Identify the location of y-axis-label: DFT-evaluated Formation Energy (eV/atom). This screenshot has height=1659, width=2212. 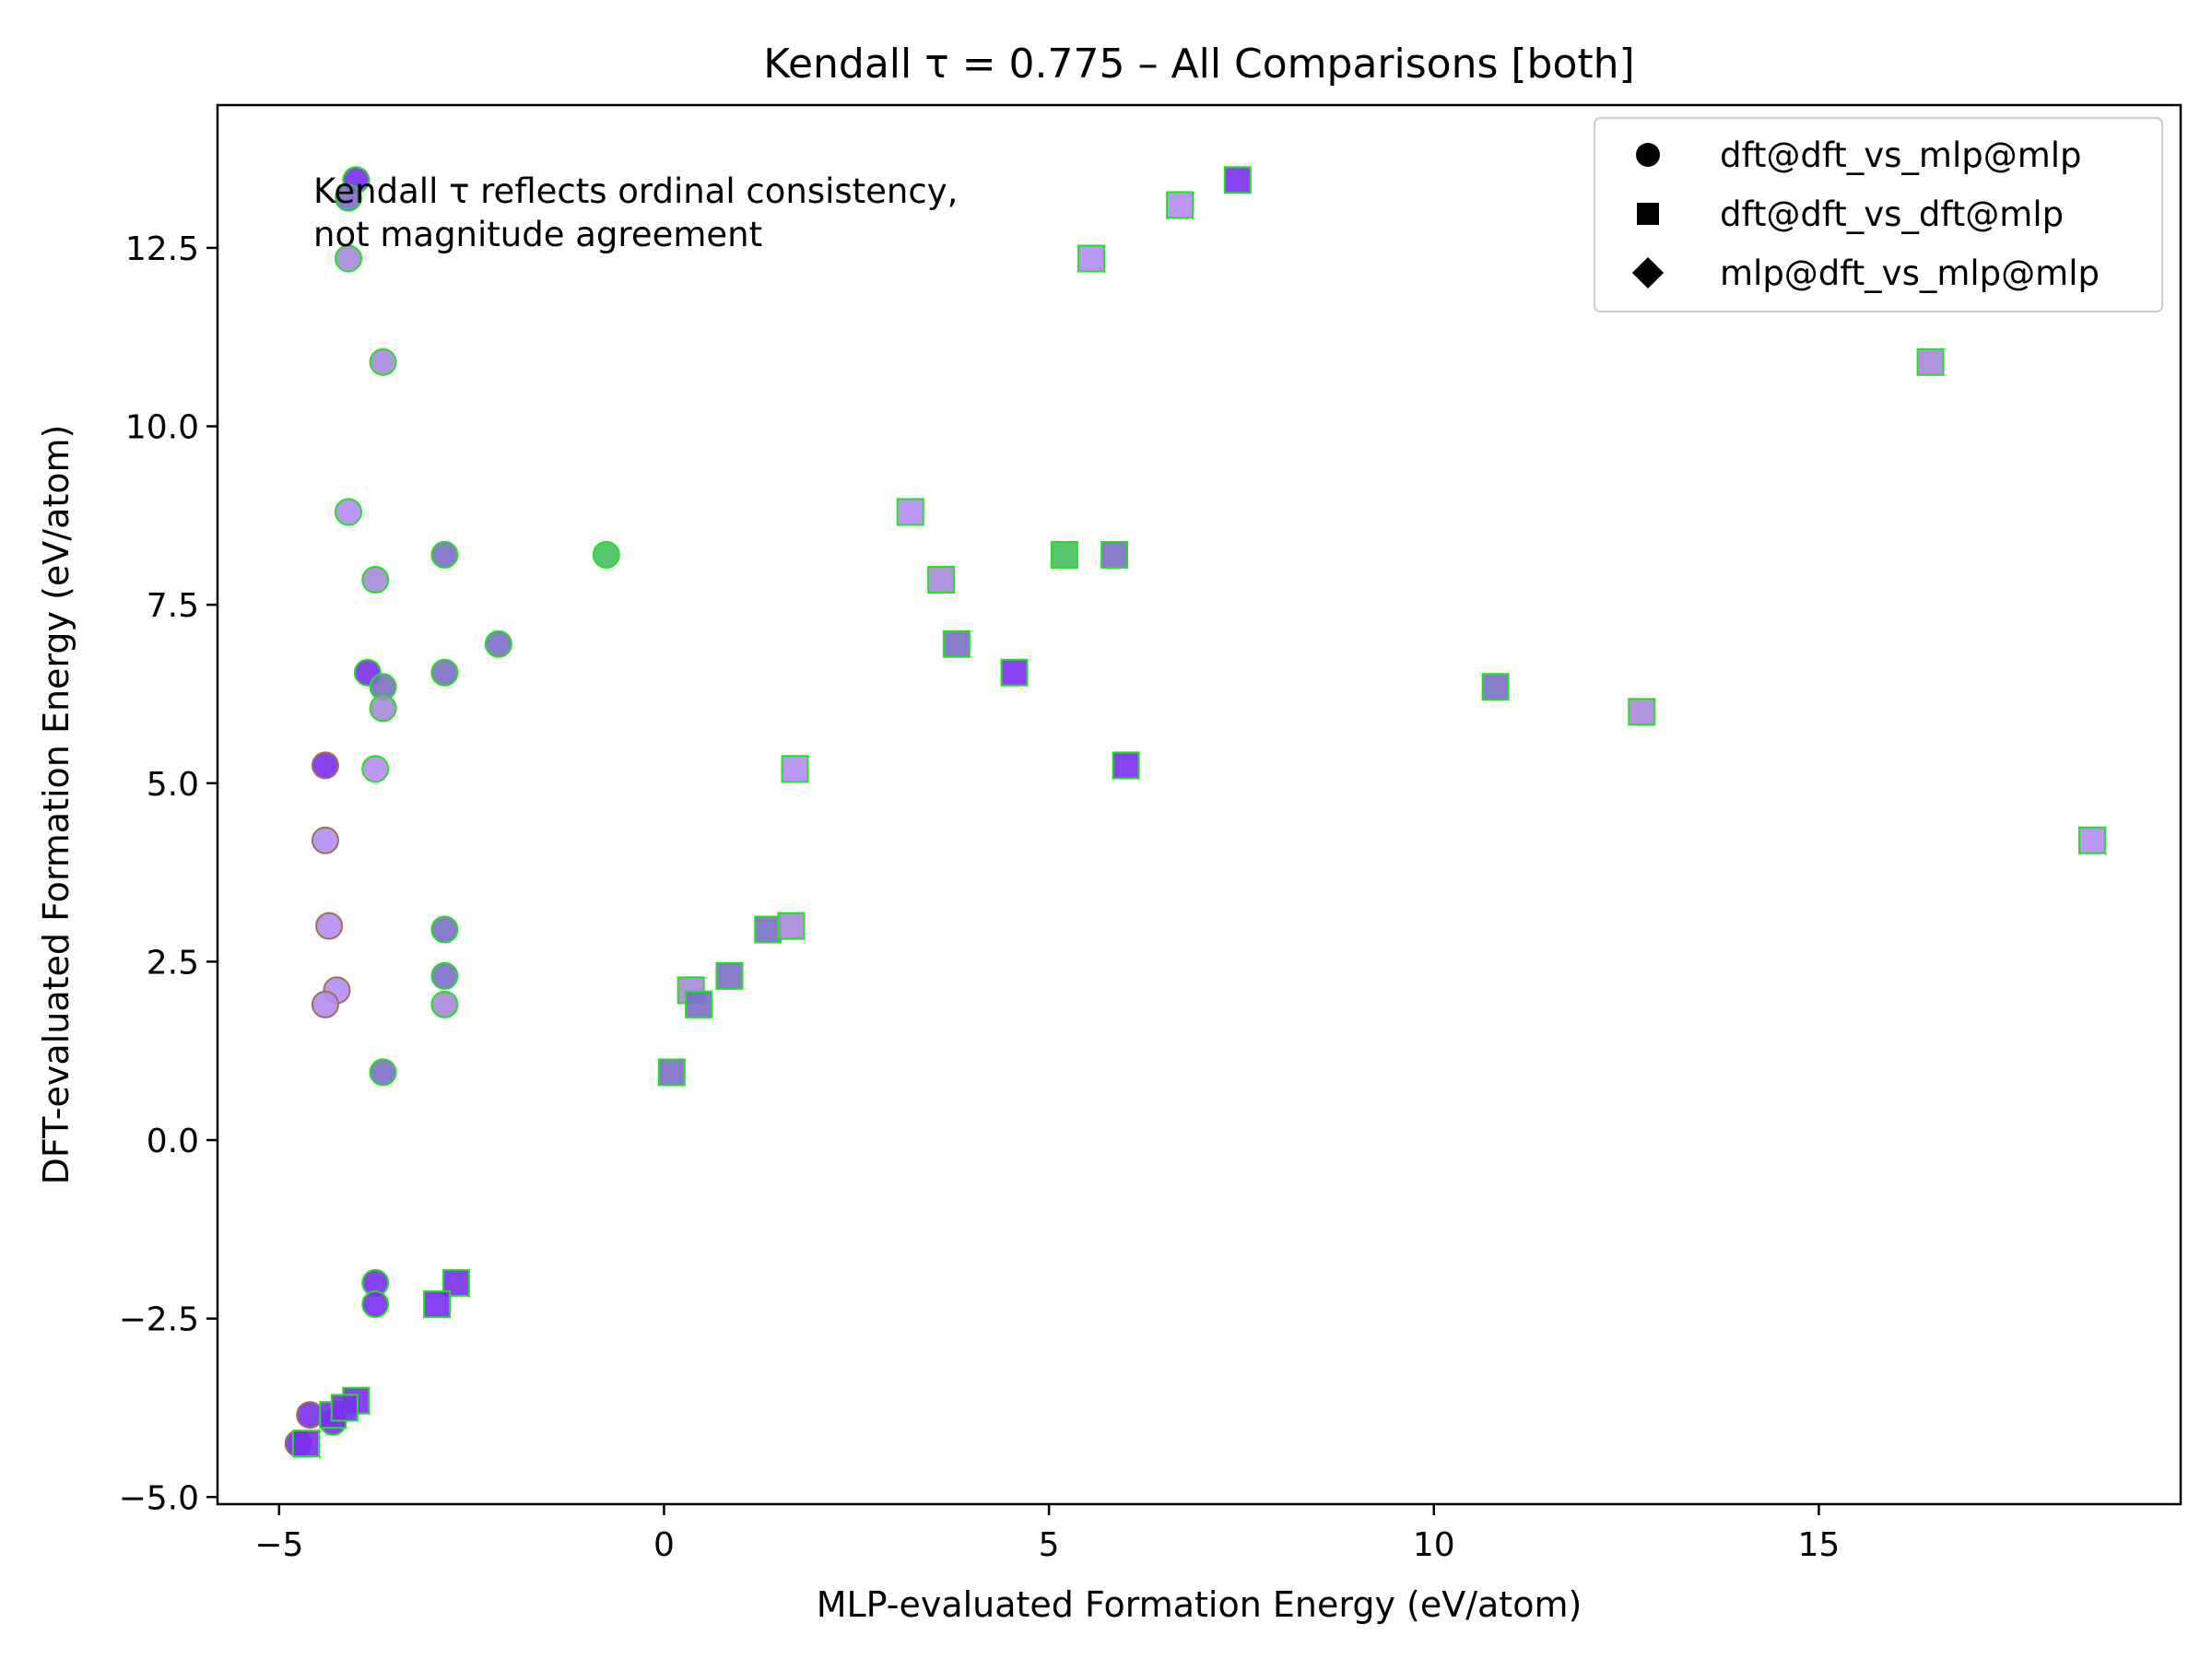
(56, 805).